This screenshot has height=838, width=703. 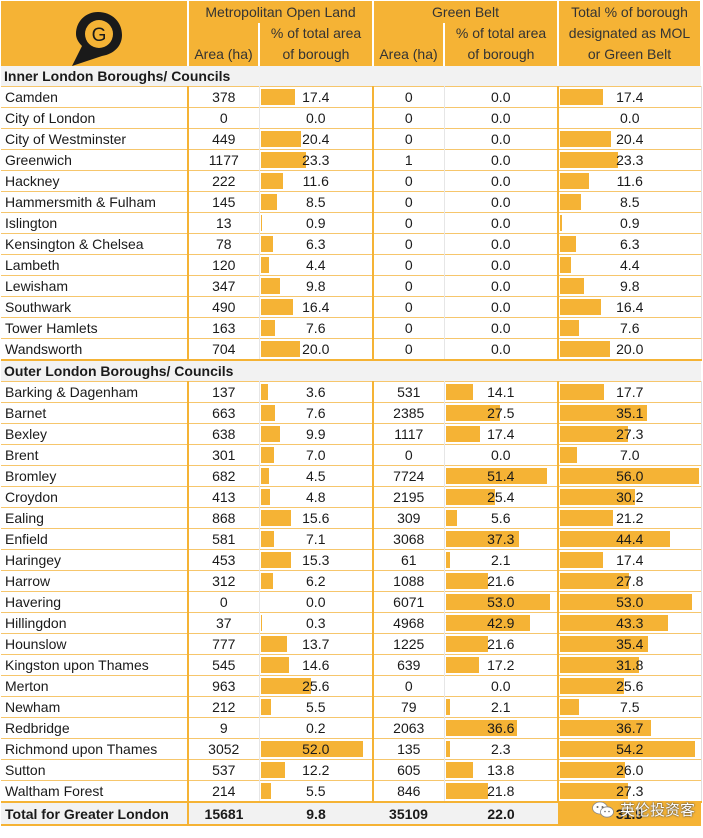 I want to click on borough-name: Croydon, so click(x=95, y=497).